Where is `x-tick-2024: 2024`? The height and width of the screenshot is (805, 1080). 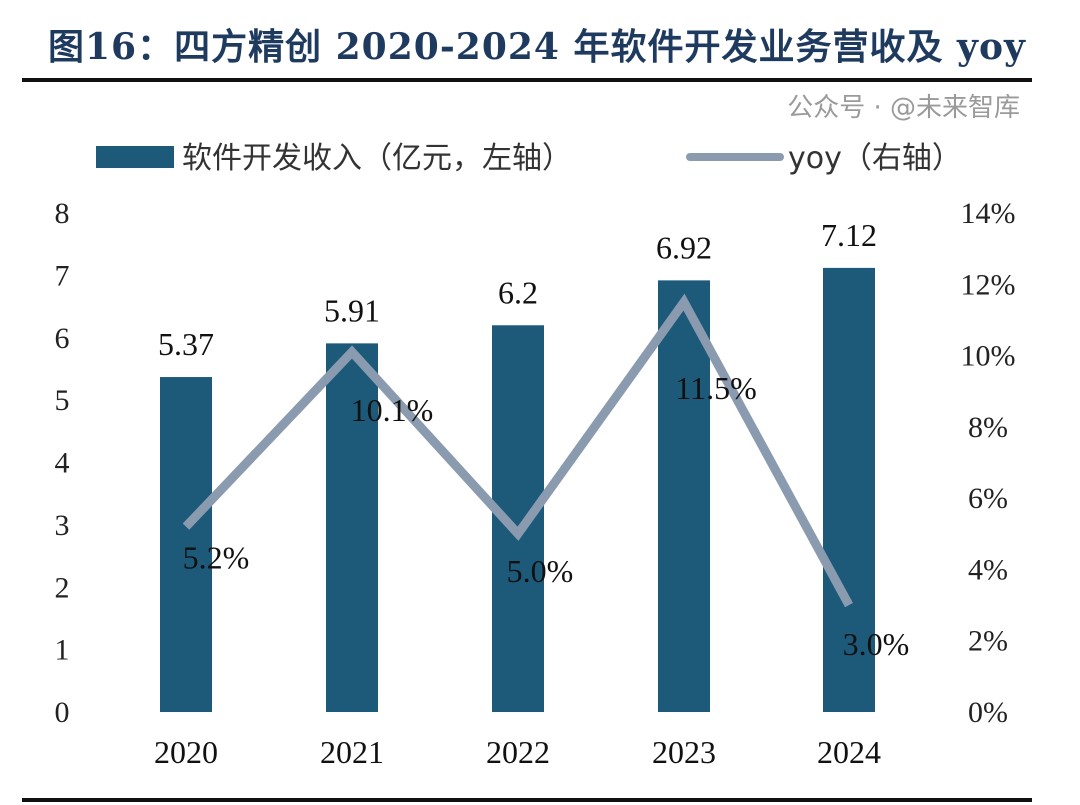 x-tick-2024: 2024 is located at coordinates (849, 752).